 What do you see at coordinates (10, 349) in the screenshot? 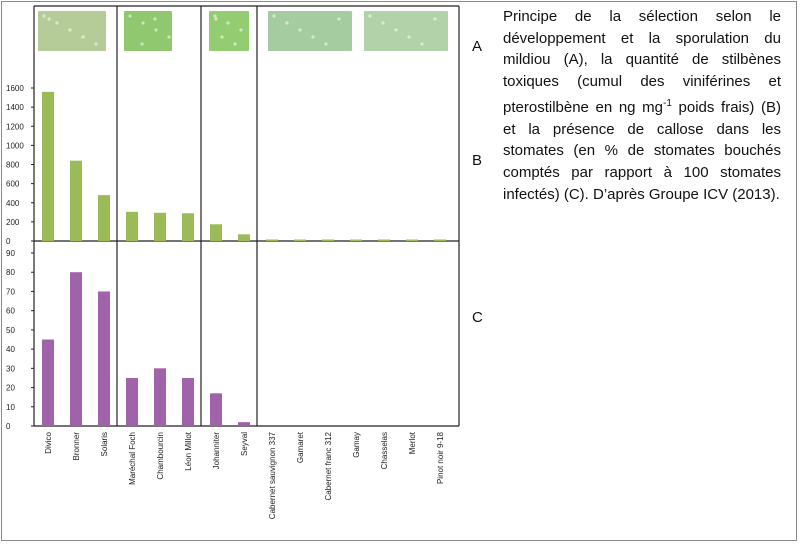
I see `c-y-tick-label: 40` at bounding box center [10, 349].